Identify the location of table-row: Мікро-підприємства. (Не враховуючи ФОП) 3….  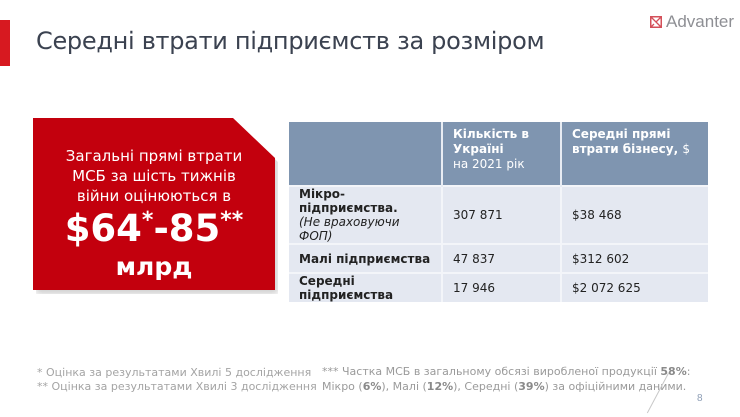
(498, 214).